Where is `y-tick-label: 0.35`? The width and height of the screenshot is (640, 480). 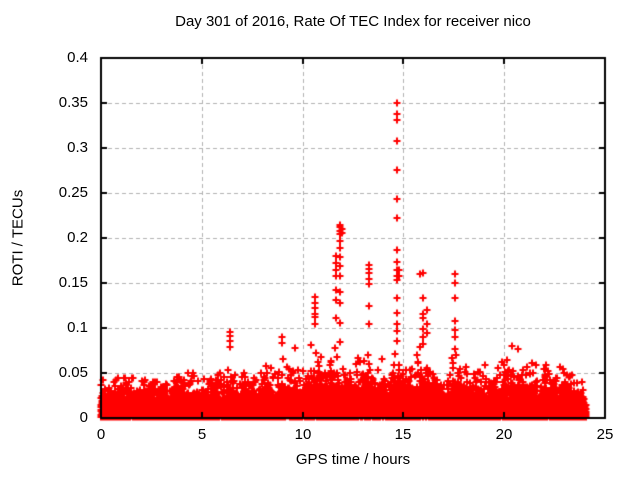 y-tick-label: 0.35 is located at coordinates (73, 102).